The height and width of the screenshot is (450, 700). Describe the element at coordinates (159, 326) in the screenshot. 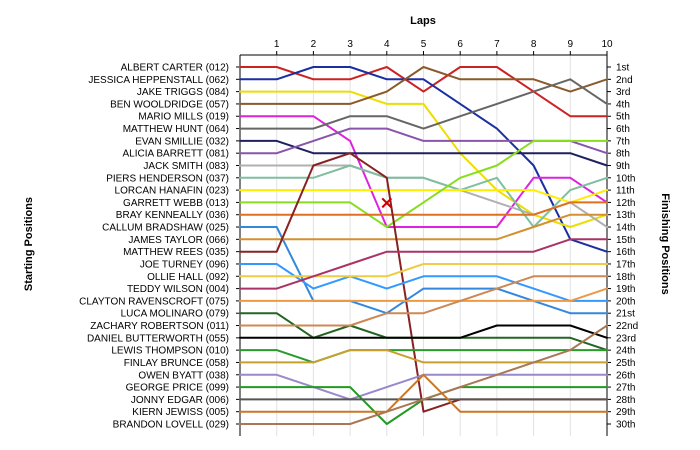

I see `starting-position-label: ZACHARY ROBERTSON (011)` at that location.